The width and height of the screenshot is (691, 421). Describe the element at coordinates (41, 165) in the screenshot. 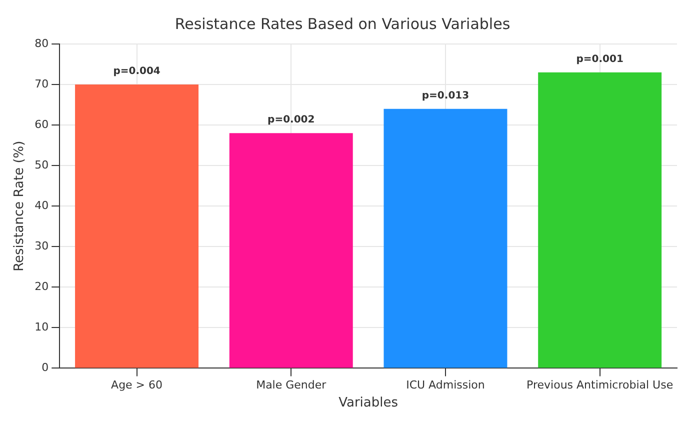

I see `y-tick-label: 50` at that location.